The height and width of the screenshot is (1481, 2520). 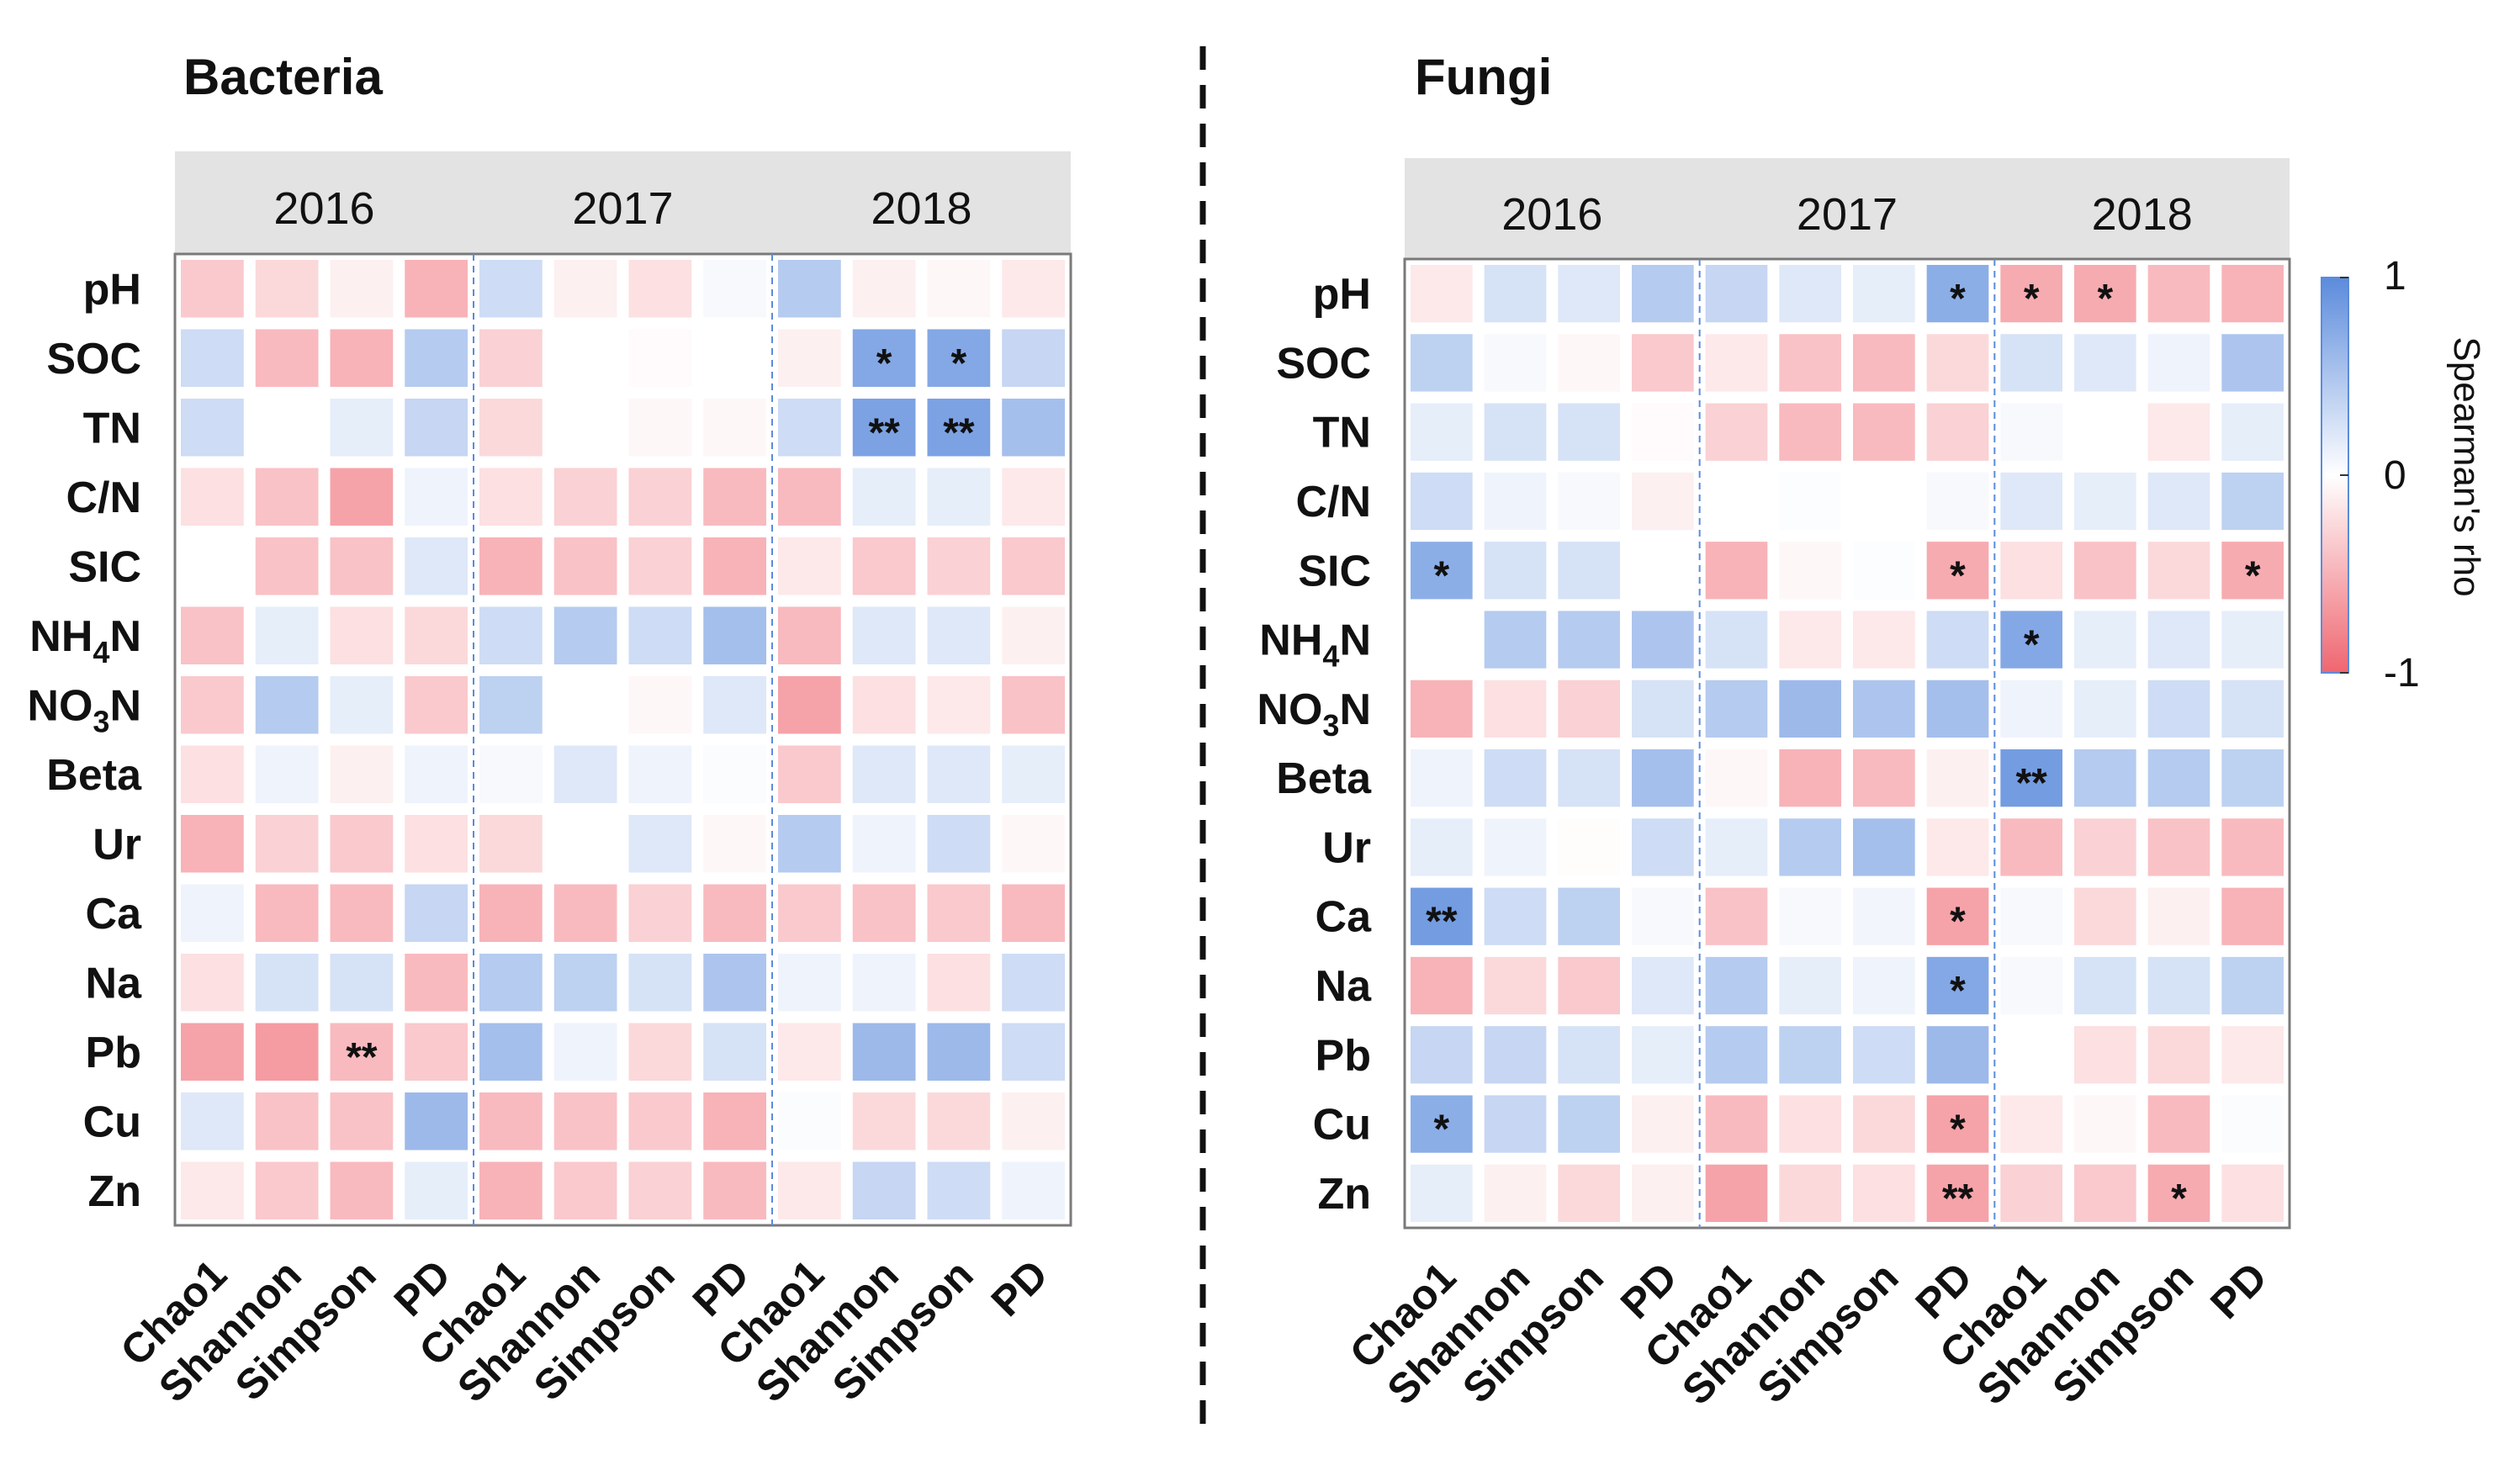 What do you see at coordinates (2395, 475) in the screenshot?
I see `colorbar-tick-label: 0` at bounding box center [2395, 475].